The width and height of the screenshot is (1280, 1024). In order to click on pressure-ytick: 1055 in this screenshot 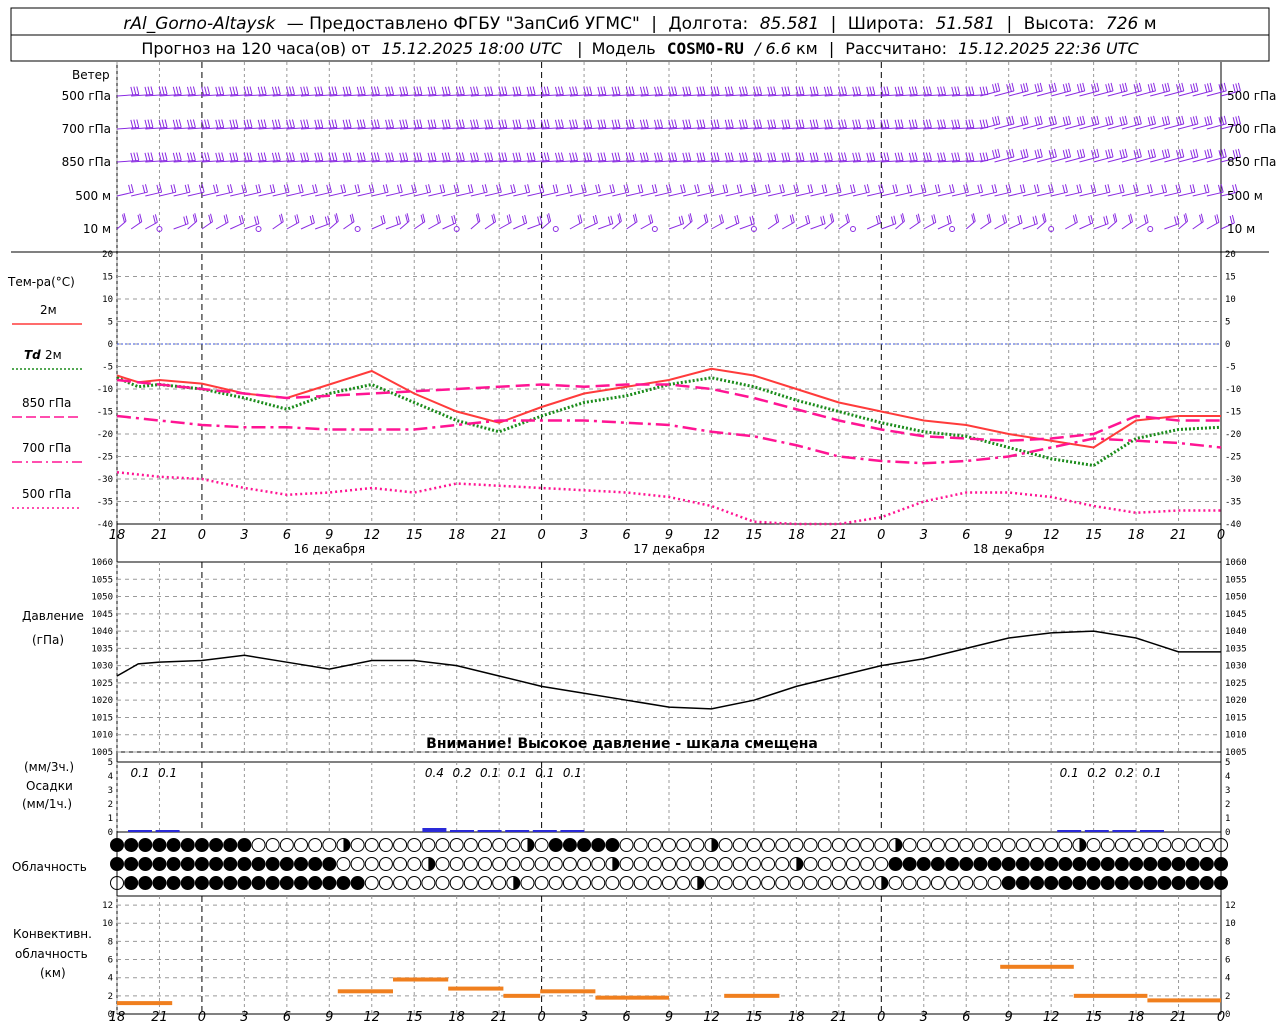, I will do `click(102, 580)`.